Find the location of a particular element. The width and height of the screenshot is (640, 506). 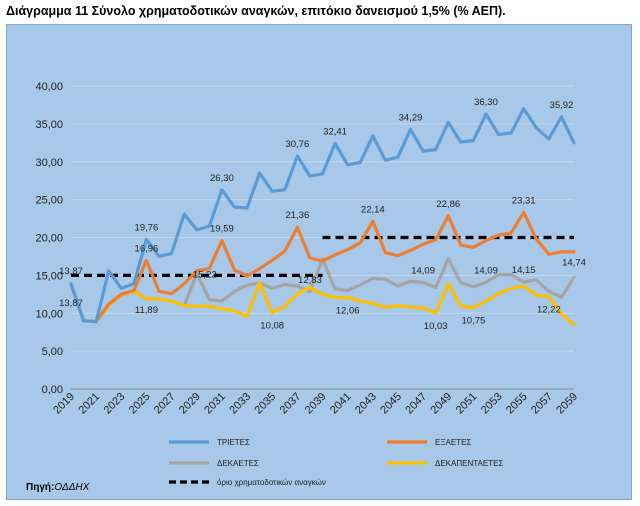

data-label: 10,75 is located at coordinates (474, 321).